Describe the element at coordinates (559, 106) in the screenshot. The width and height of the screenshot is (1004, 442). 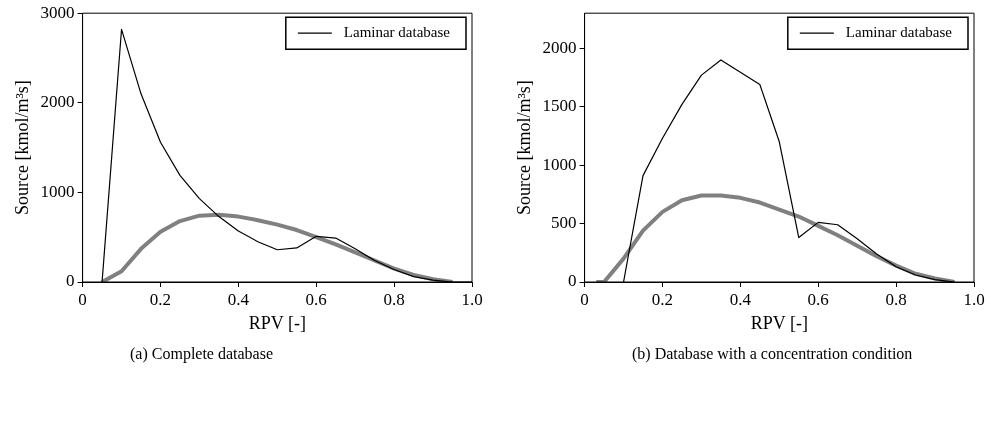
I see `y-tick-label: 1500` at that location.